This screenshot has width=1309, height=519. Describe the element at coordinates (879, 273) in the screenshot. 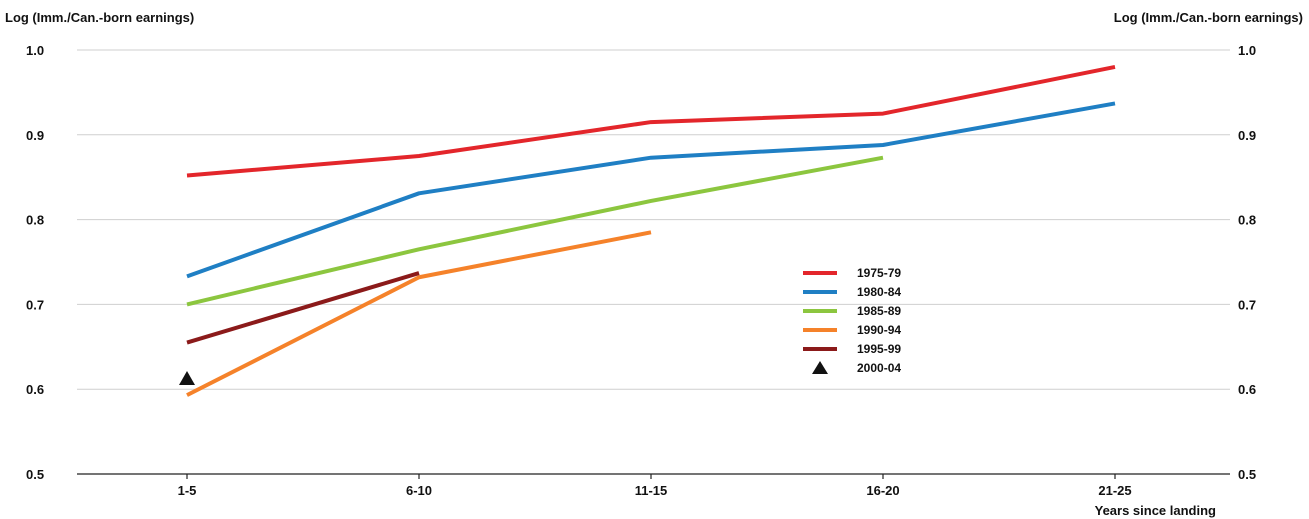

I see `legend-label: 1975-79` at that location.